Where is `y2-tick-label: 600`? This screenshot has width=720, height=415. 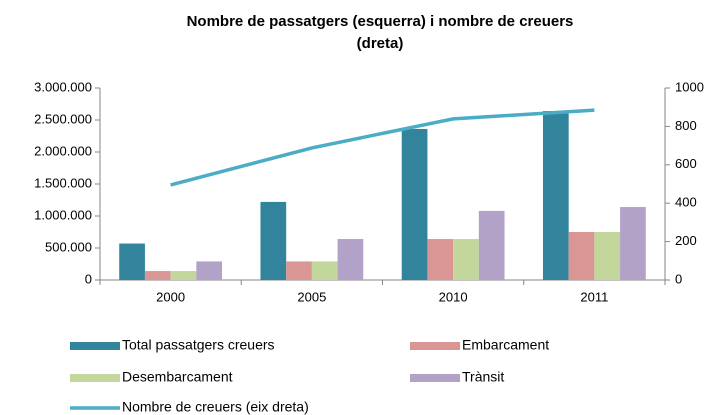
y2-tick-label: 600 is located at coordinates (686, 163).